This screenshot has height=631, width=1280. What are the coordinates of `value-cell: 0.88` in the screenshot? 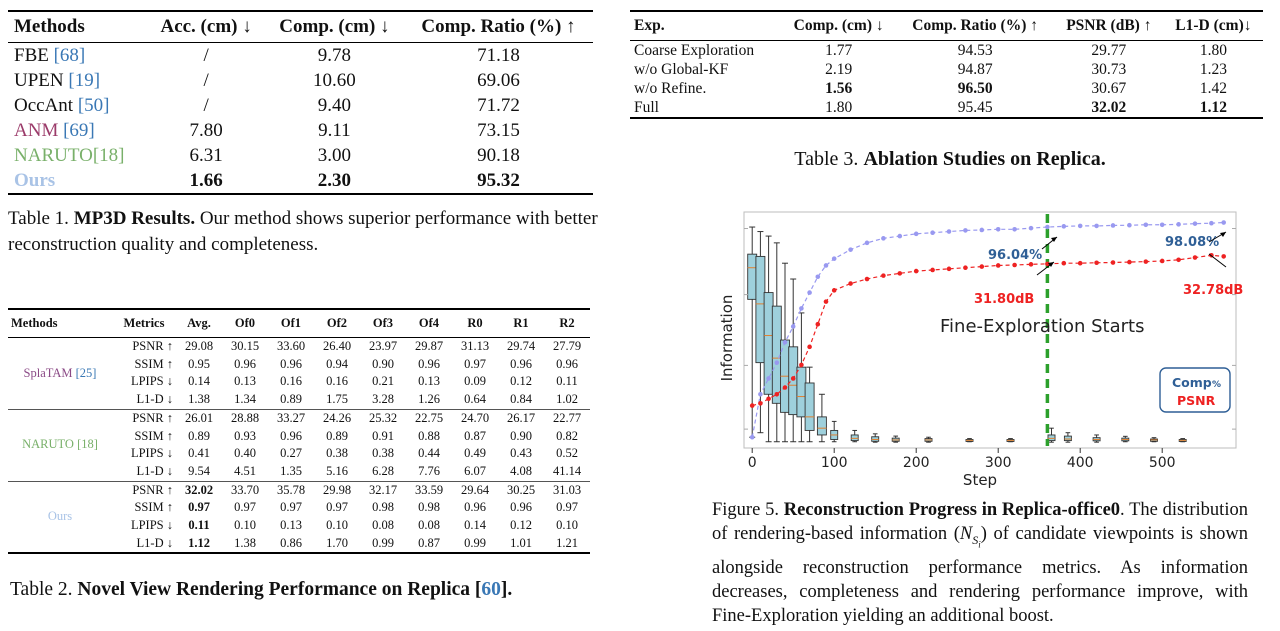 It's located at (429, 435).